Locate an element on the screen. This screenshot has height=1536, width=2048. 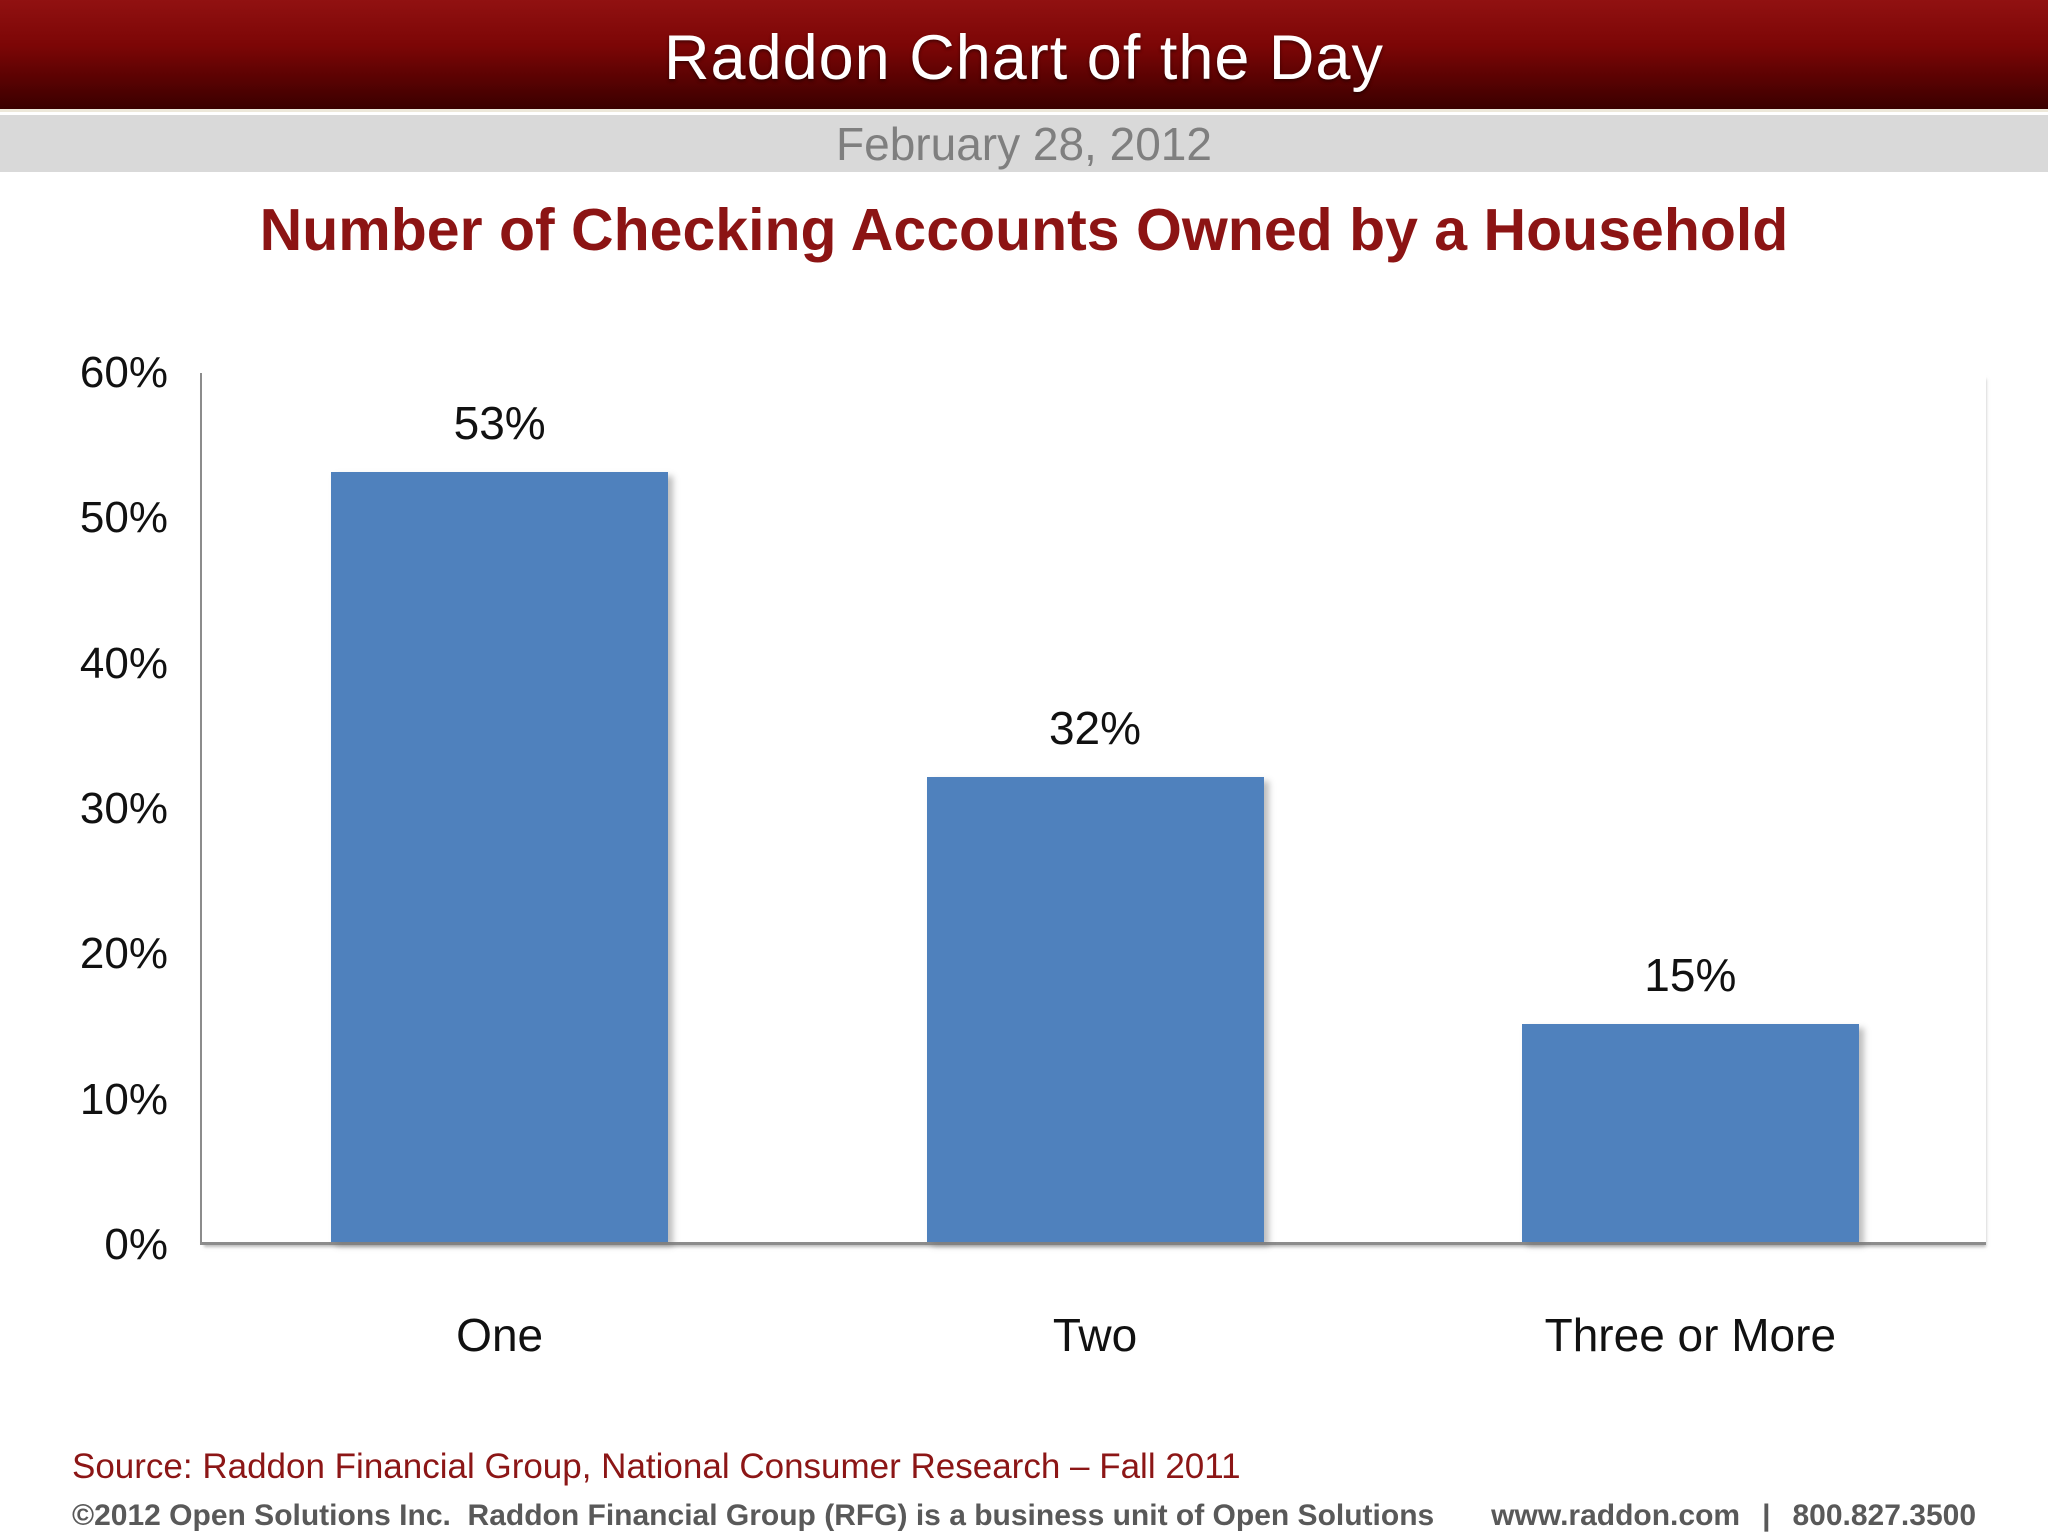
y-axis-tick: 50% is located at coordinates (123, 518).